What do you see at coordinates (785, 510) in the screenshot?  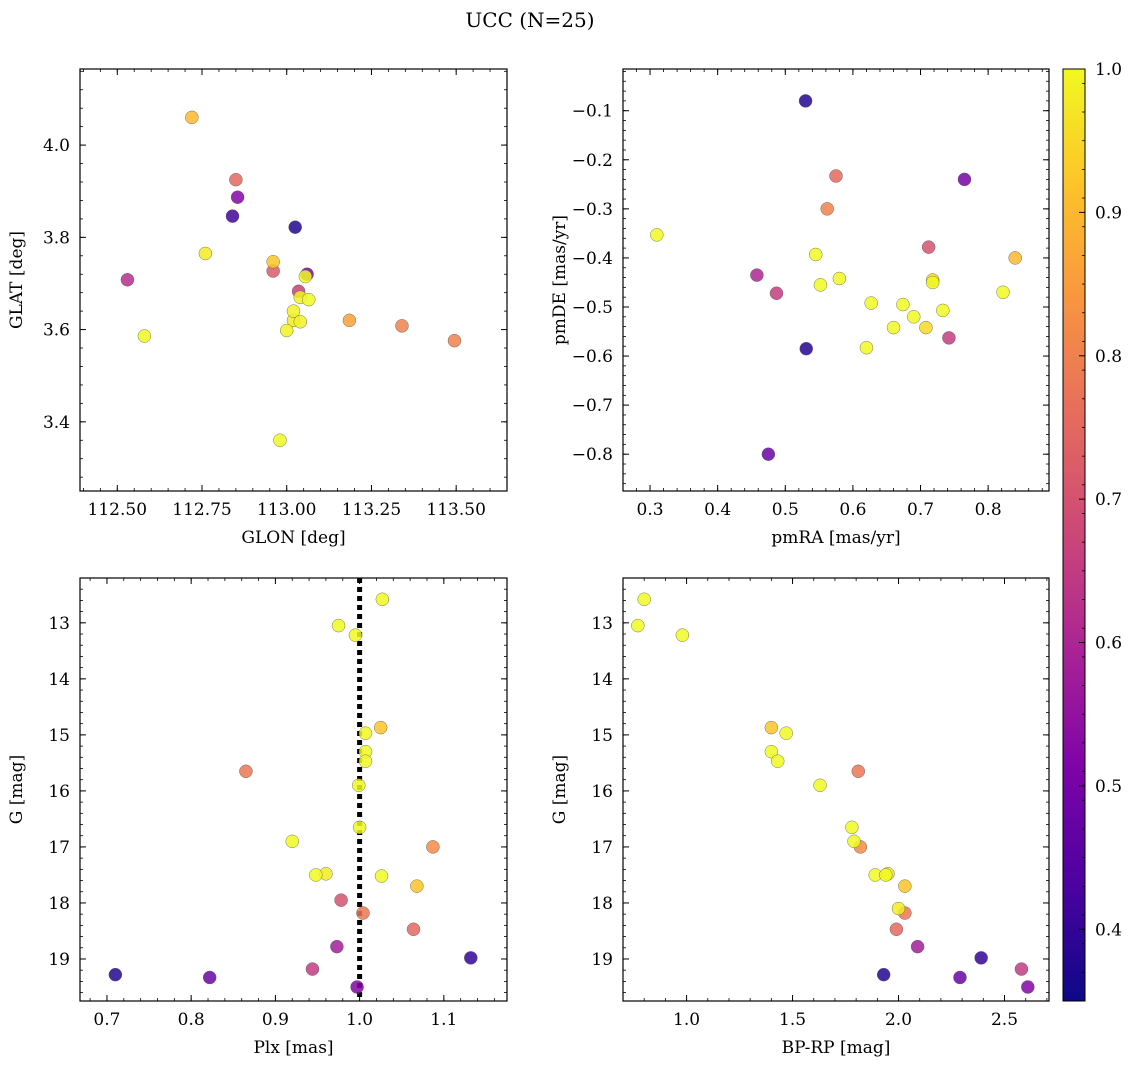 I see `x-tick-label: 0.5` at bounding box center [785, 510].